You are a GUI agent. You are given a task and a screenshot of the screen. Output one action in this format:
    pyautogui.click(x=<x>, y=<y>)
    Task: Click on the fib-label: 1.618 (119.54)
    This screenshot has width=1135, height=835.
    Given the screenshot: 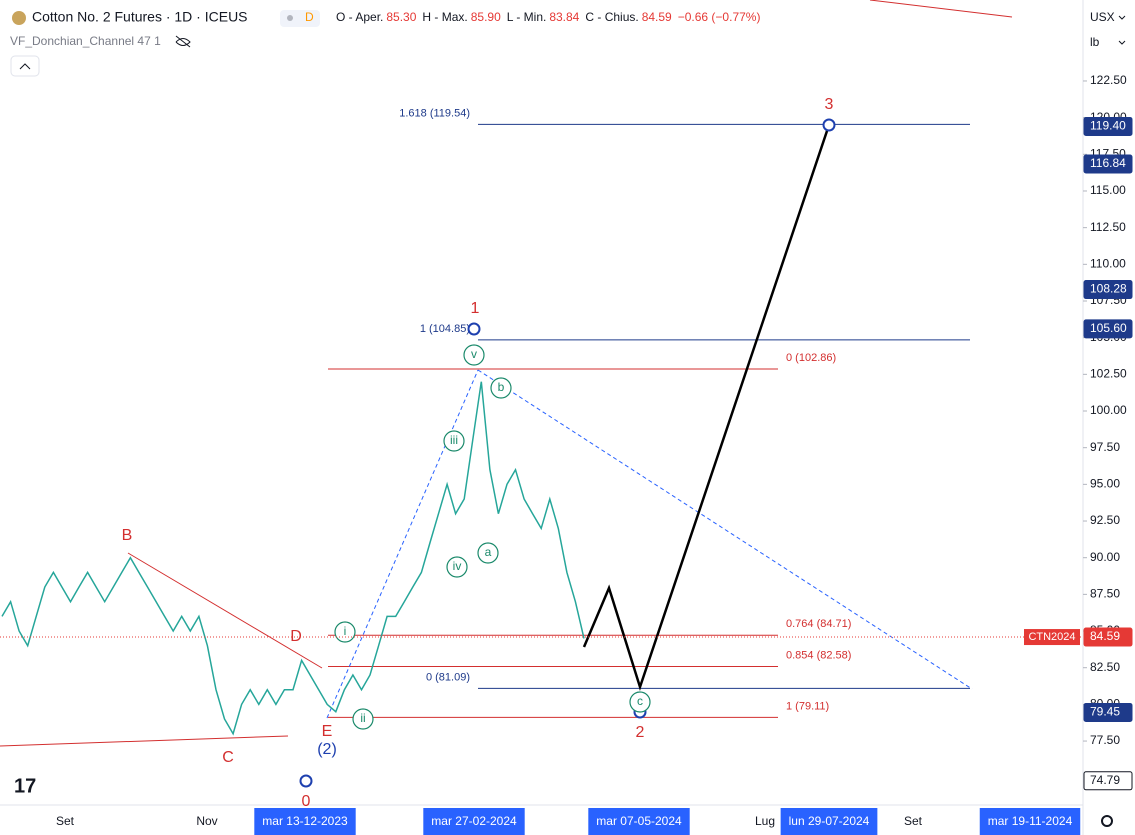 What is the action you would take?
    pyautogui.click(x=434, y=113)
    